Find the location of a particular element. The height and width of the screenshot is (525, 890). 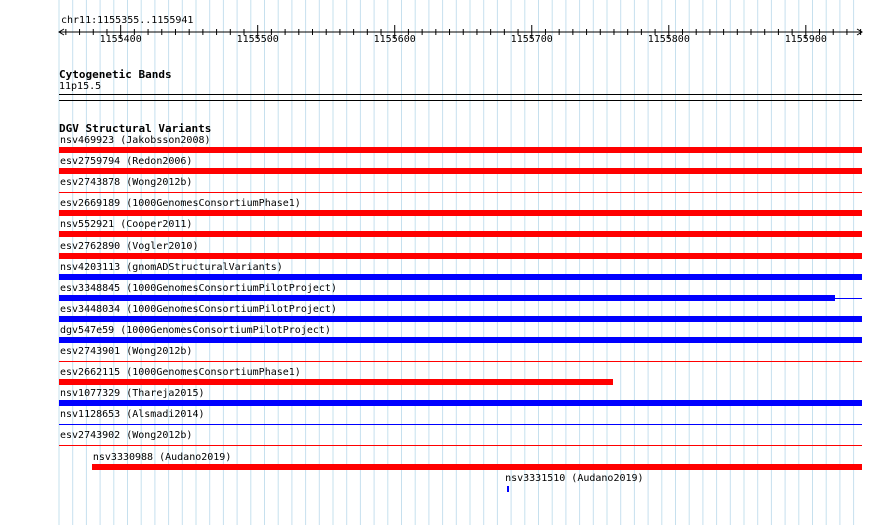

feature-label: nsv469923 (Jakobsson2008) is located at coordinates (135, 140).